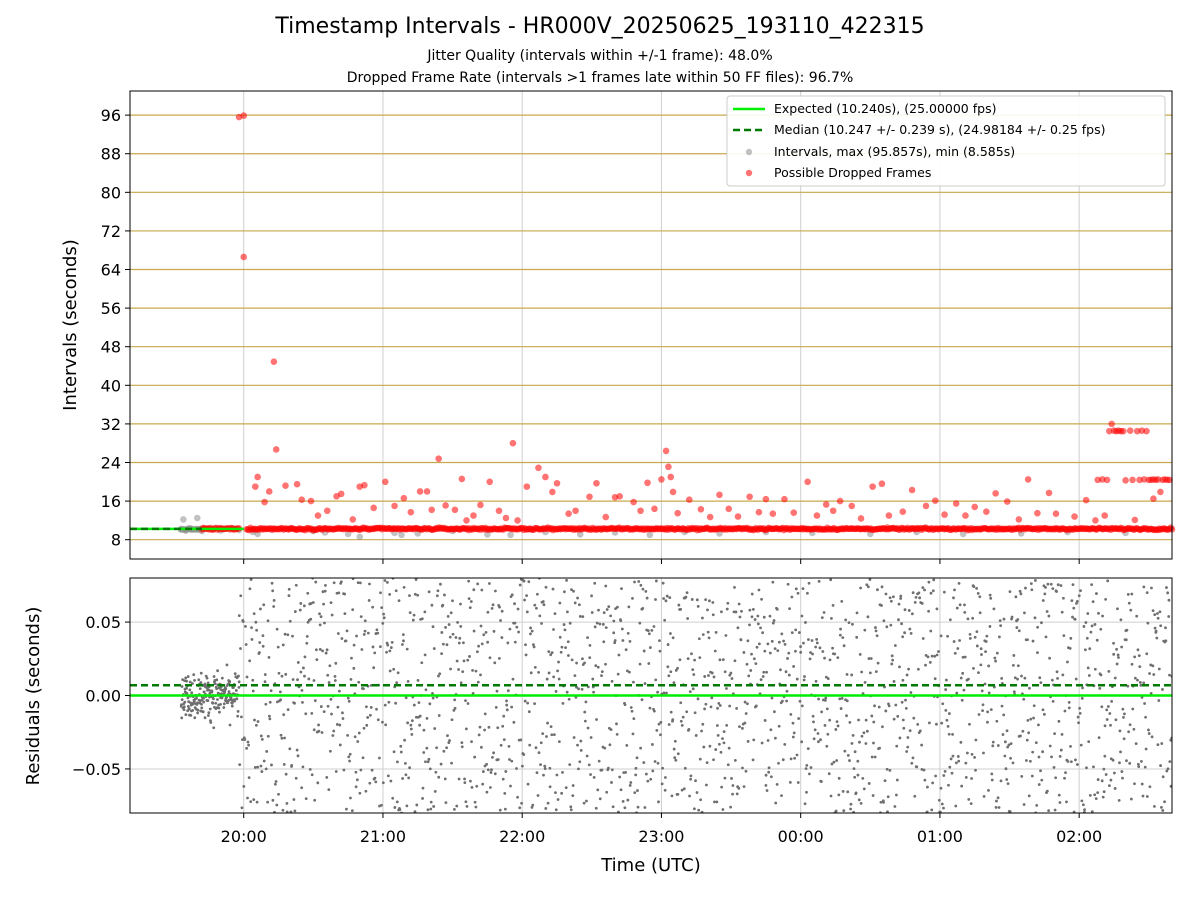 Image resolution: width=1200 pixels, height=900 pixels. What do you see at coordinates (183, 519) in the screenshot?
I see `interval-point` at bounding box center [183, 519].